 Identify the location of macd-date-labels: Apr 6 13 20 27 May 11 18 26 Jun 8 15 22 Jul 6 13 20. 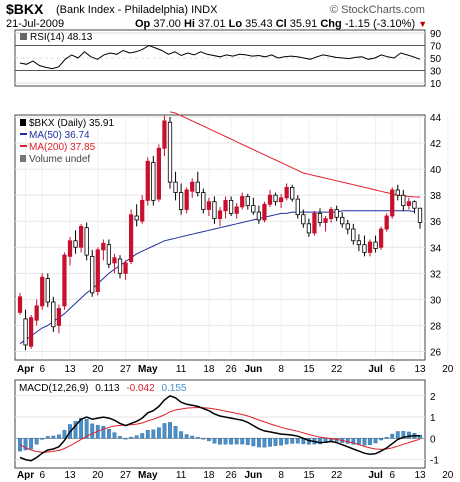
(235, 475).